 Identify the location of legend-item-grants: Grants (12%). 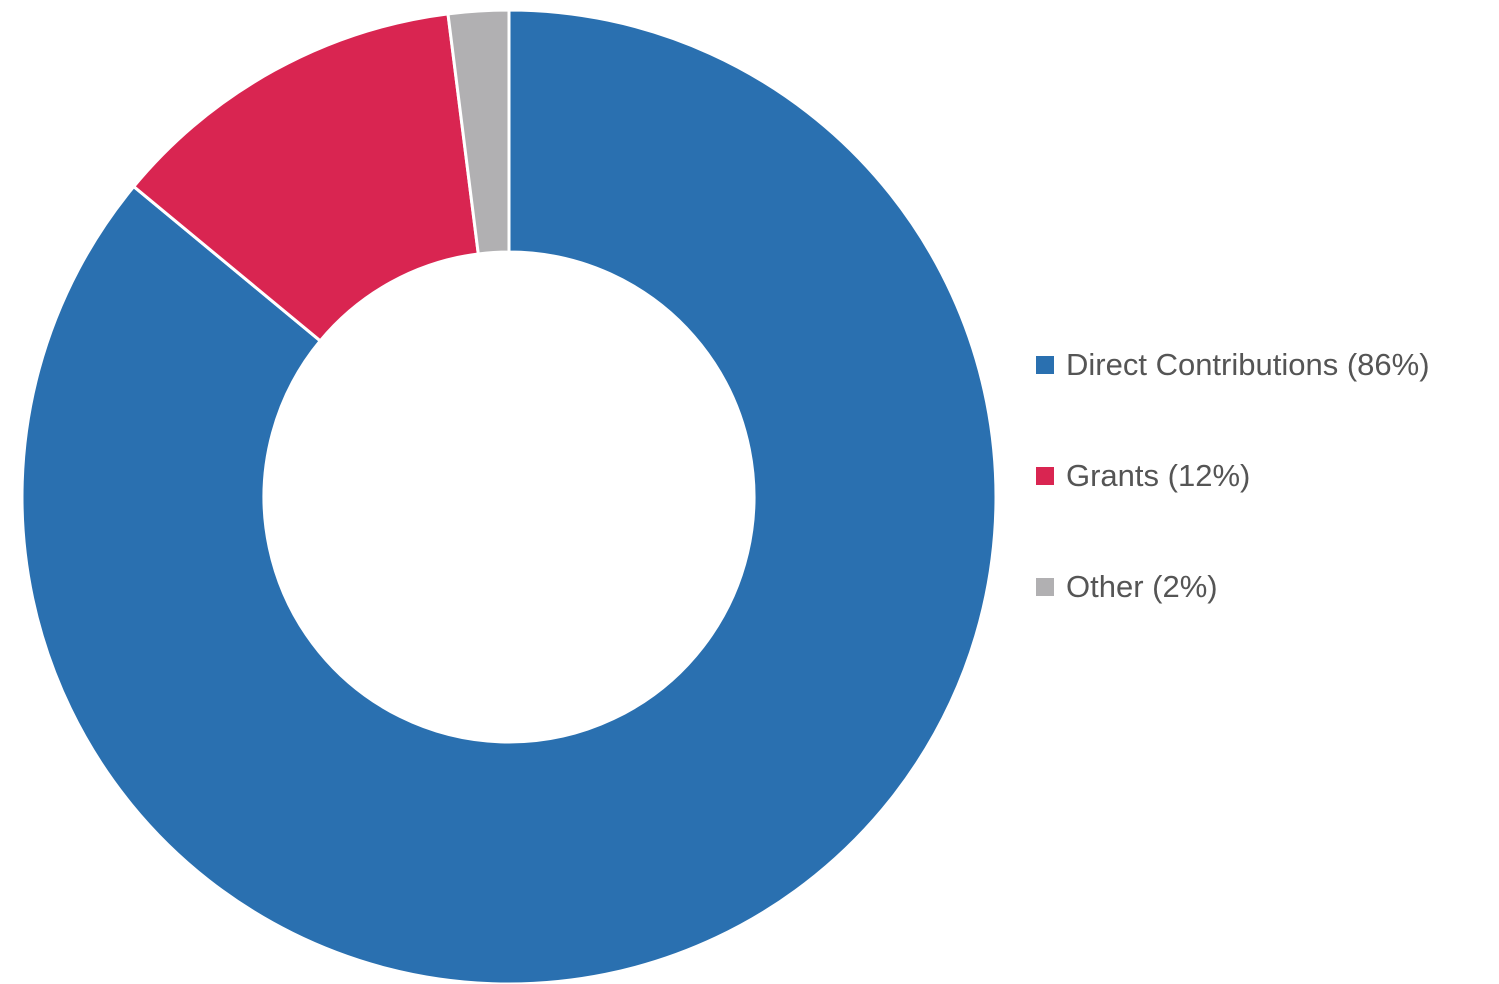
(1233, 476).